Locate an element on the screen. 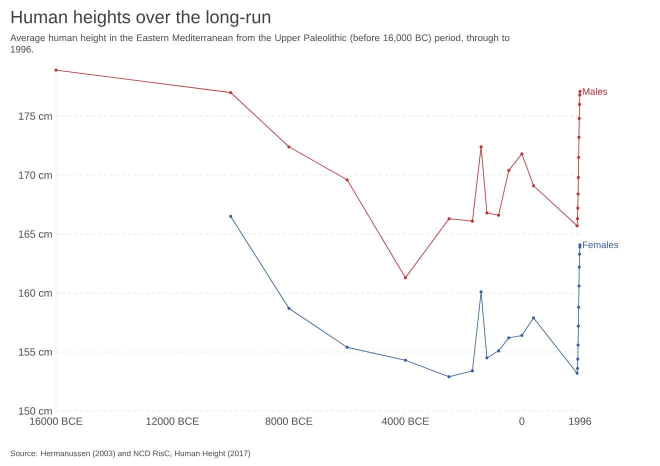 The height and width of the screenshot is (466, 660). chart-subtitle: Average human height in the Eastern Mediterranean from the Upper Paleolithic (before 16,000 BC) period, through to 1996. is located at coordinates (260, 43).